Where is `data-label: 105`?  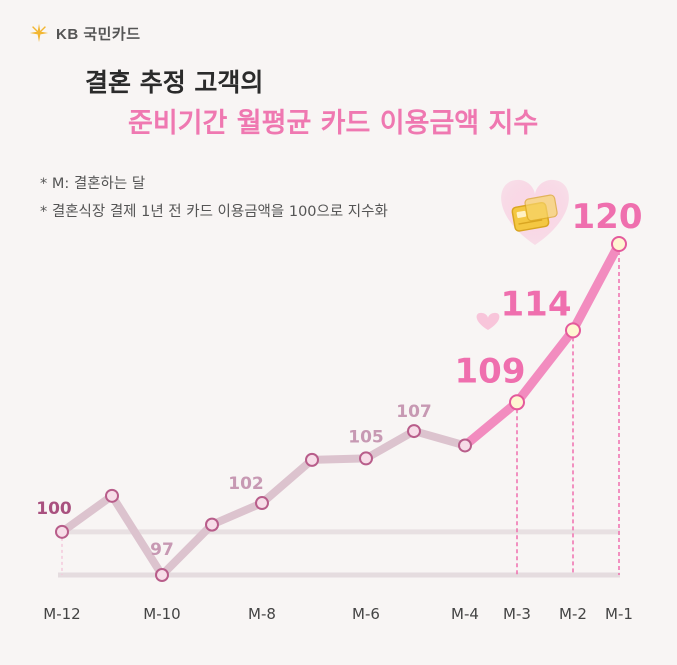
data-label: 105 is located at coordinates (366, 437).